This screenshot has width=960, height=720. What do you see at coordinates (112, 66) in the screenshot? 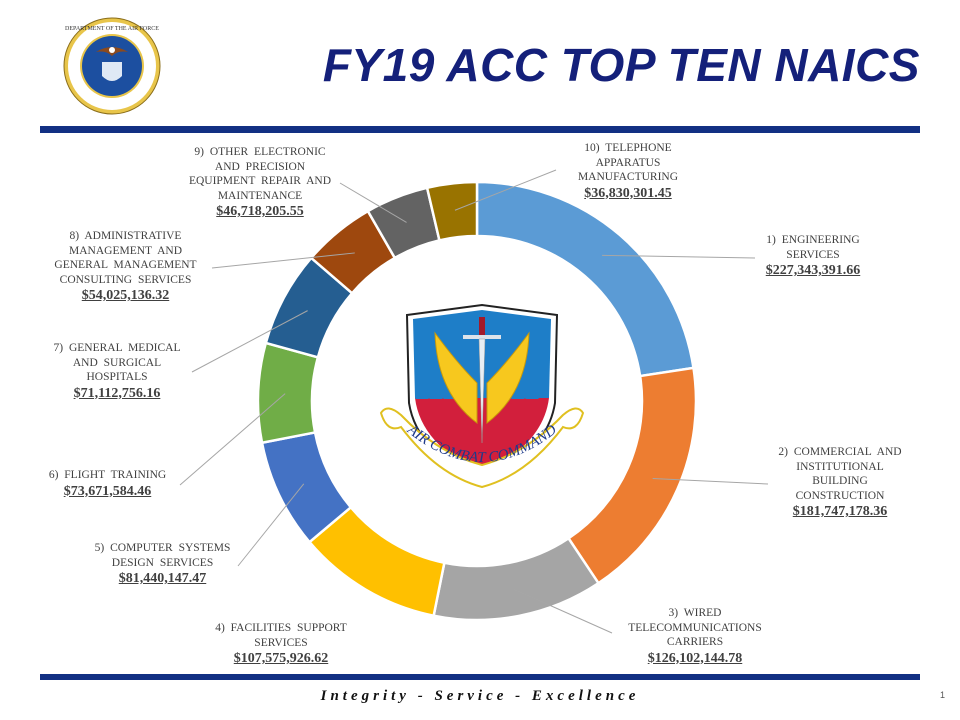
I see `air-force-seal-icon: DEPARTMENT OF THE AIR FORCE` at bounding box center [112, 66].